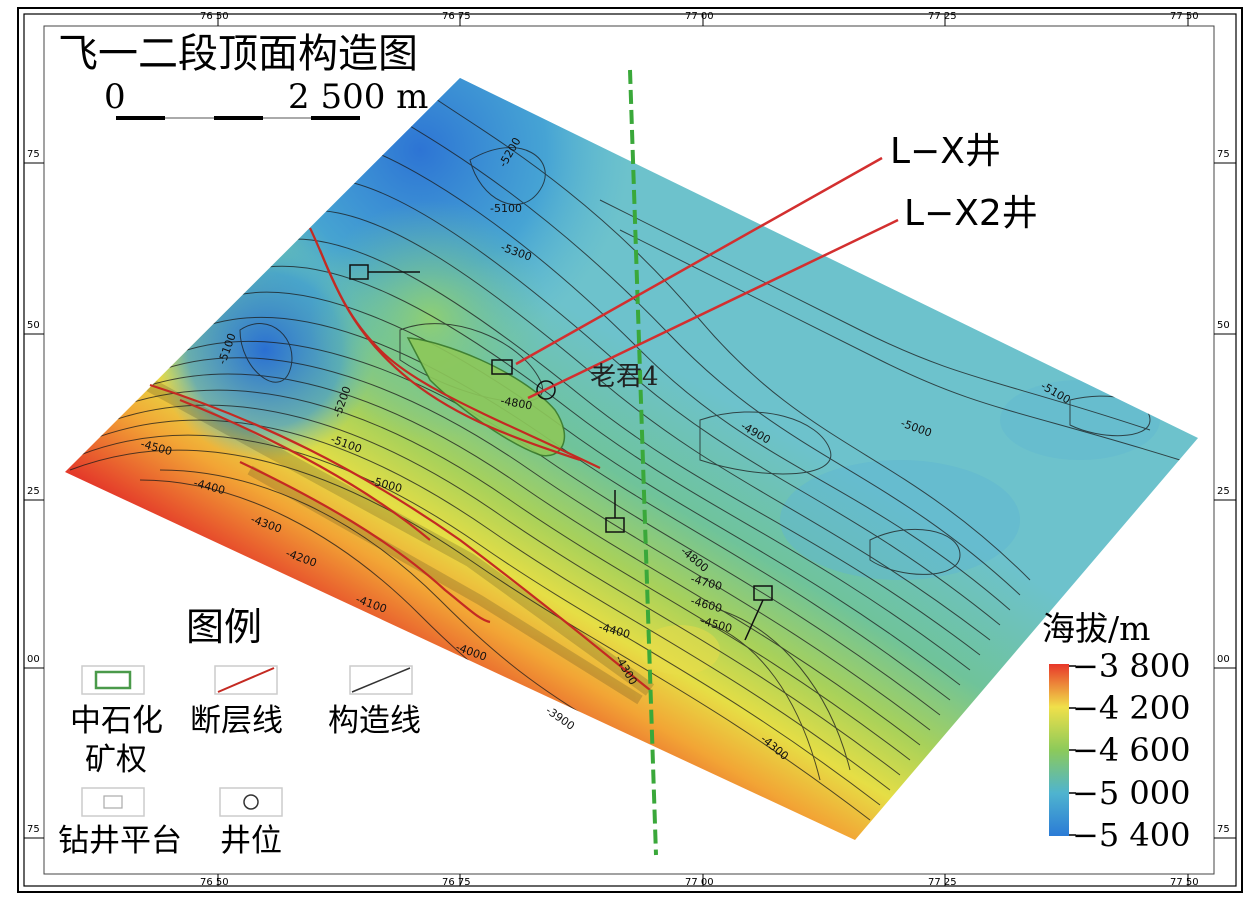  I want to click on seismic-section-line, so click(643, 462).